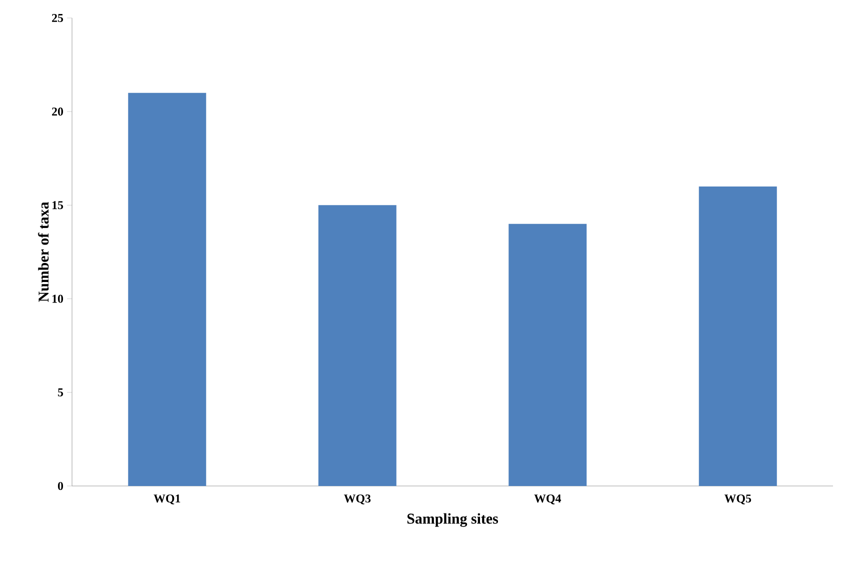 The width and height of the screenshot is (841, 562). Describe the element at coordinates (58, 298) in the screenshot. I see `y-tick-label: 10` at that location.